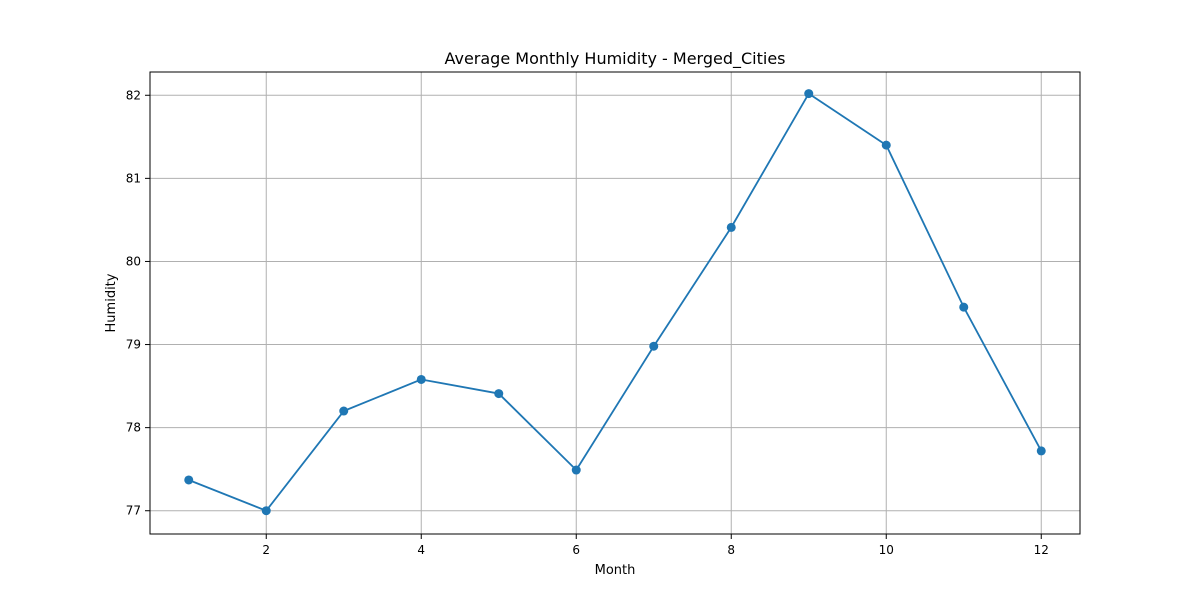 This screenshot has width=1200, height=600. I want to click on x-tick-label: 10, so click(886, 550).